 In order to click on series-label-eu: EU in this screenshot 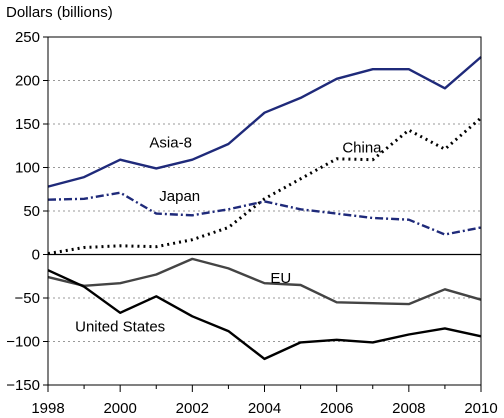, I will do `click(280, 278)`.